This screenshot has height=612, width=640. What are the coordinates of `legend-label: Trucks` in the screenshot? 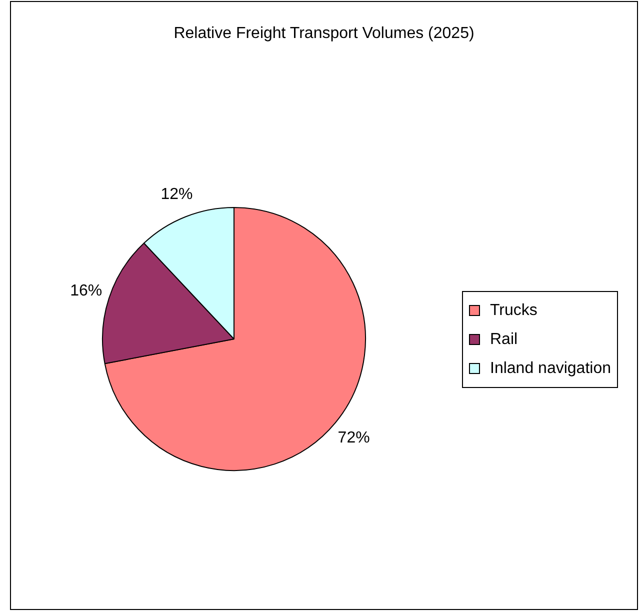 It's located at (514, 311).